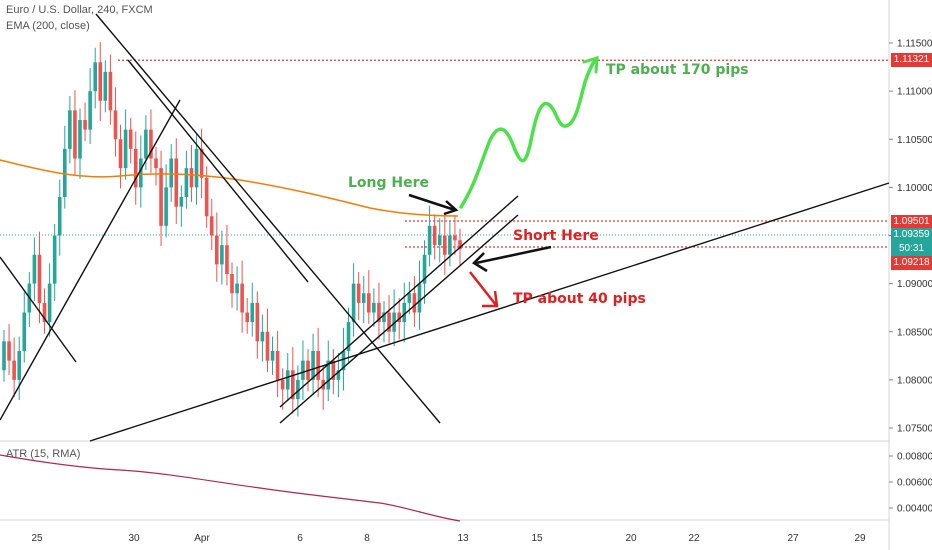  What do you see at coordinates (911, 60) in the screenshot?
I see `price-tag-tp: 1.11321` at bounding box center [911, 60].